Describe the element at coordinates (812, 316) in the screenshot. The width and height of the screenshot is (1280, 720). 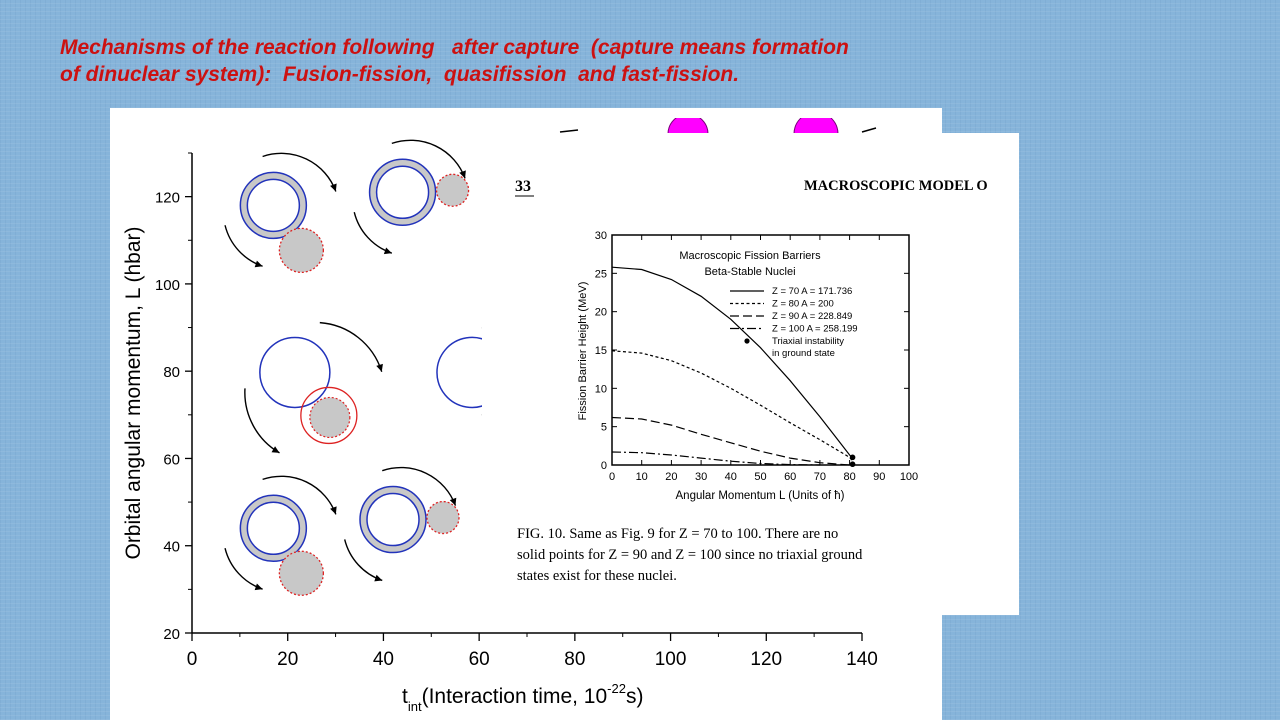
I see `legend-entry-2: Z = 90 A = 228.849` at that location.